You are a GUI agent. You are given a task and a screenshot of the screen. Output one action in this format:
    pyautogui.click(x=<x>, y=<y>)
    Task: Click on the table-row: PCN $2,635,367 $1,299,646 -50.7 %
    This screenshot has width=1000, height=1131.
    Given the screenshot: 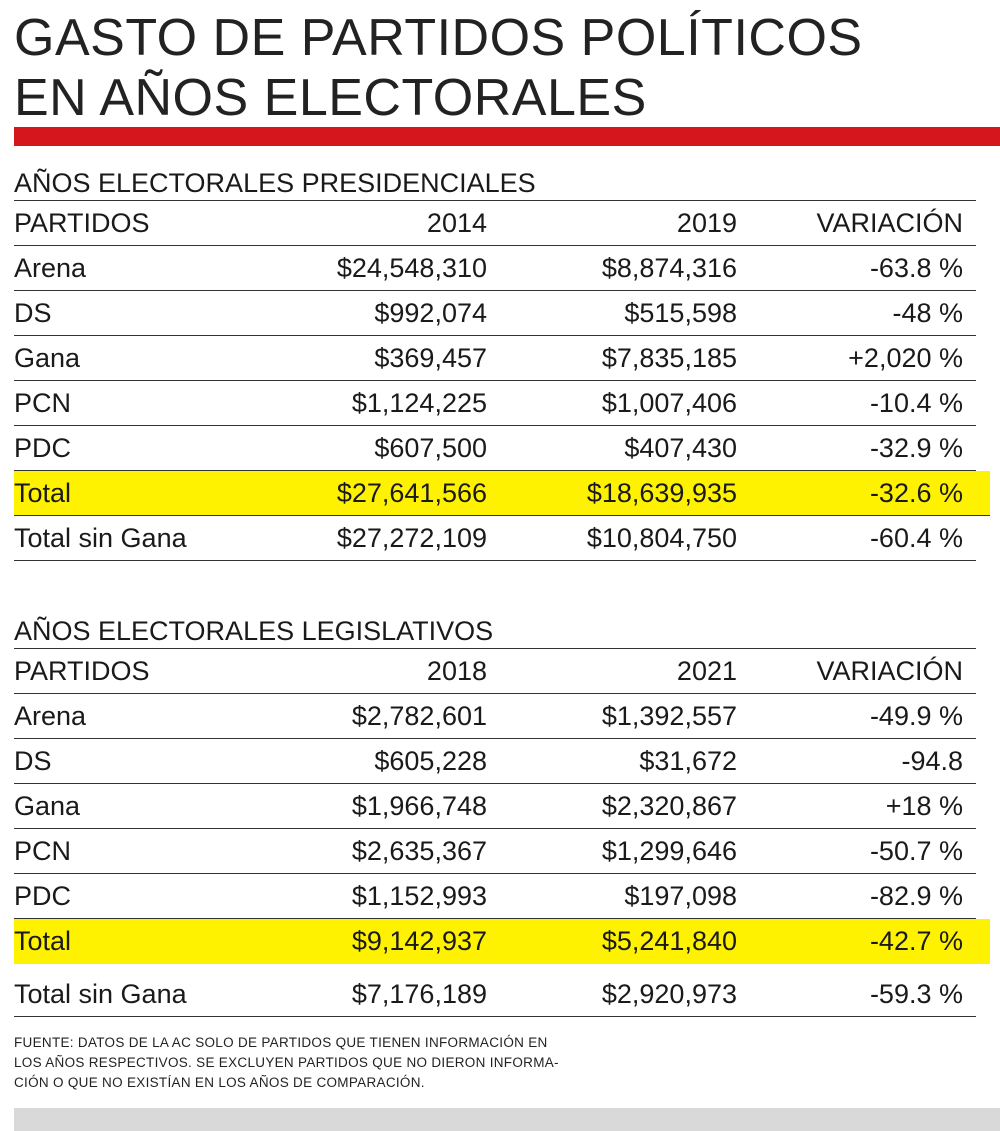 What is the action you would take?
    pyautogui.click(x=495, y=851)
    